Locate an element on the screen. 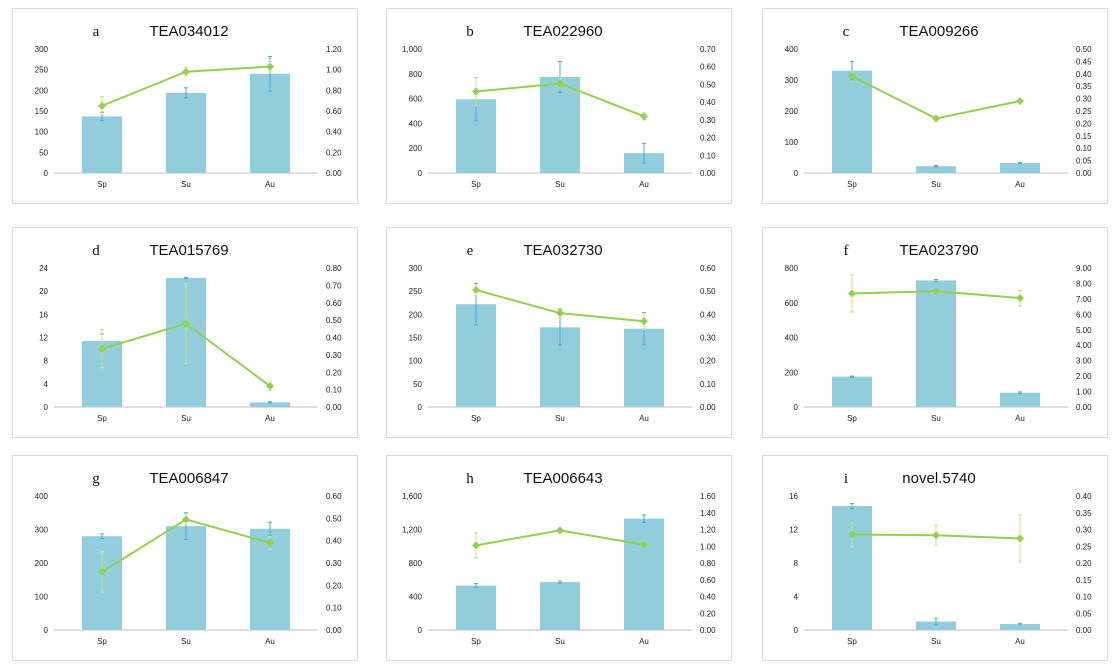 This screenshot has height=666, width=1113. right-tick-label: 2.00 is located at coordinates (1084, 376).